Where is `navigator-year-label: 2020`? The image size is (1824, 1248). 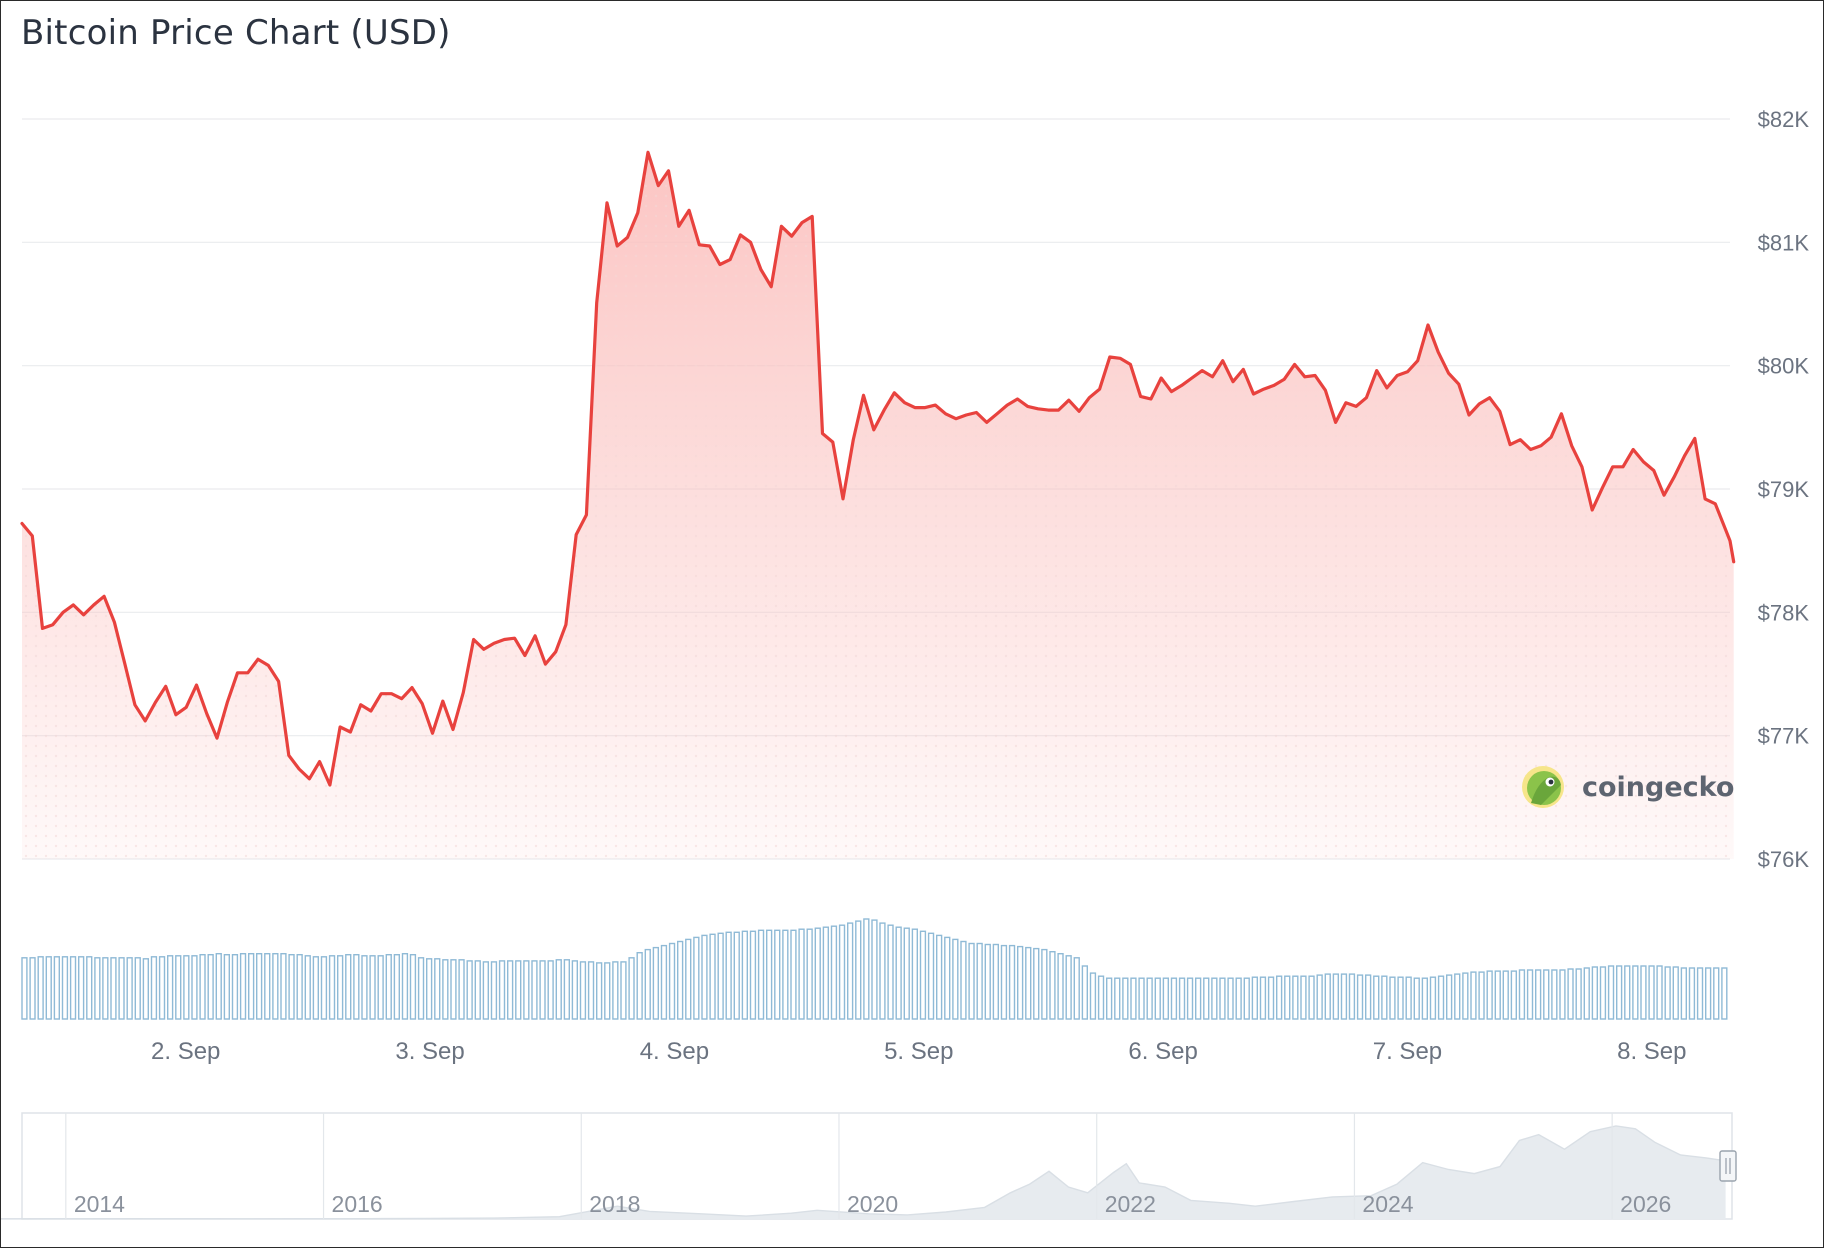
navigator-year-label: 2020 is located at coordinates (872, 1204).